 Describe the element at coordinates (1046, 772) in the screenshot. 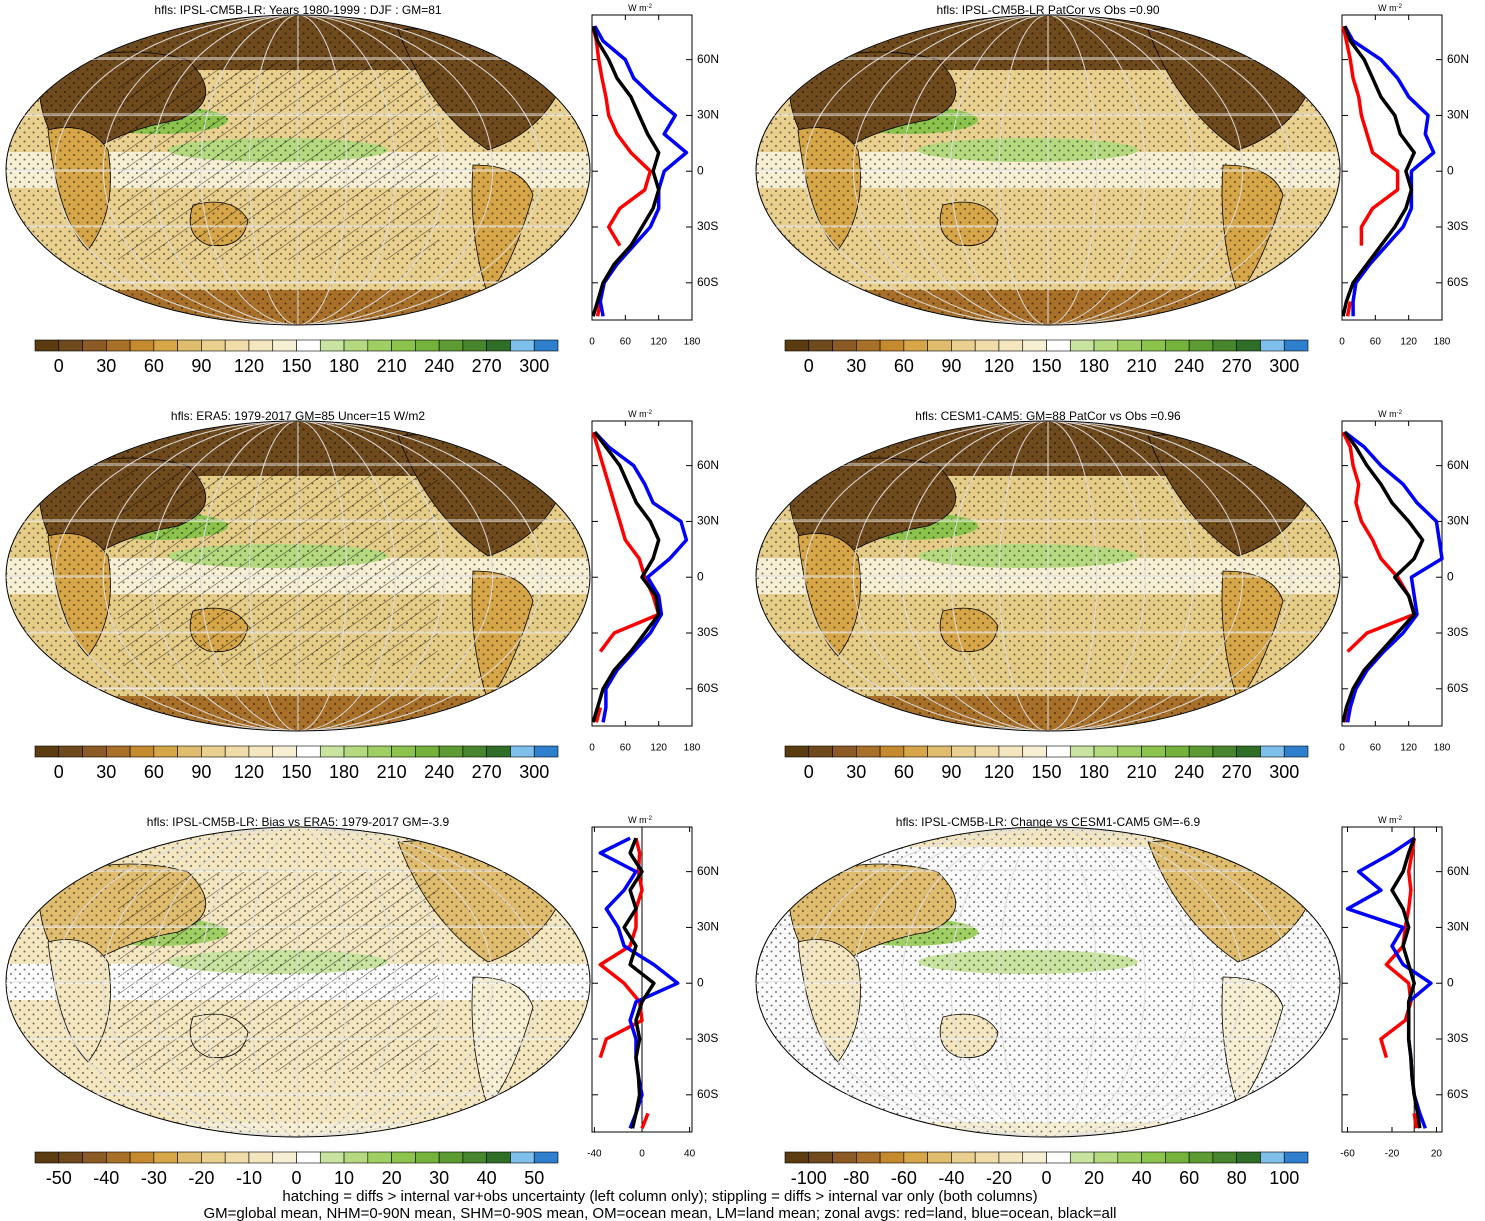

I see `colorbar-label: 150` at that location.